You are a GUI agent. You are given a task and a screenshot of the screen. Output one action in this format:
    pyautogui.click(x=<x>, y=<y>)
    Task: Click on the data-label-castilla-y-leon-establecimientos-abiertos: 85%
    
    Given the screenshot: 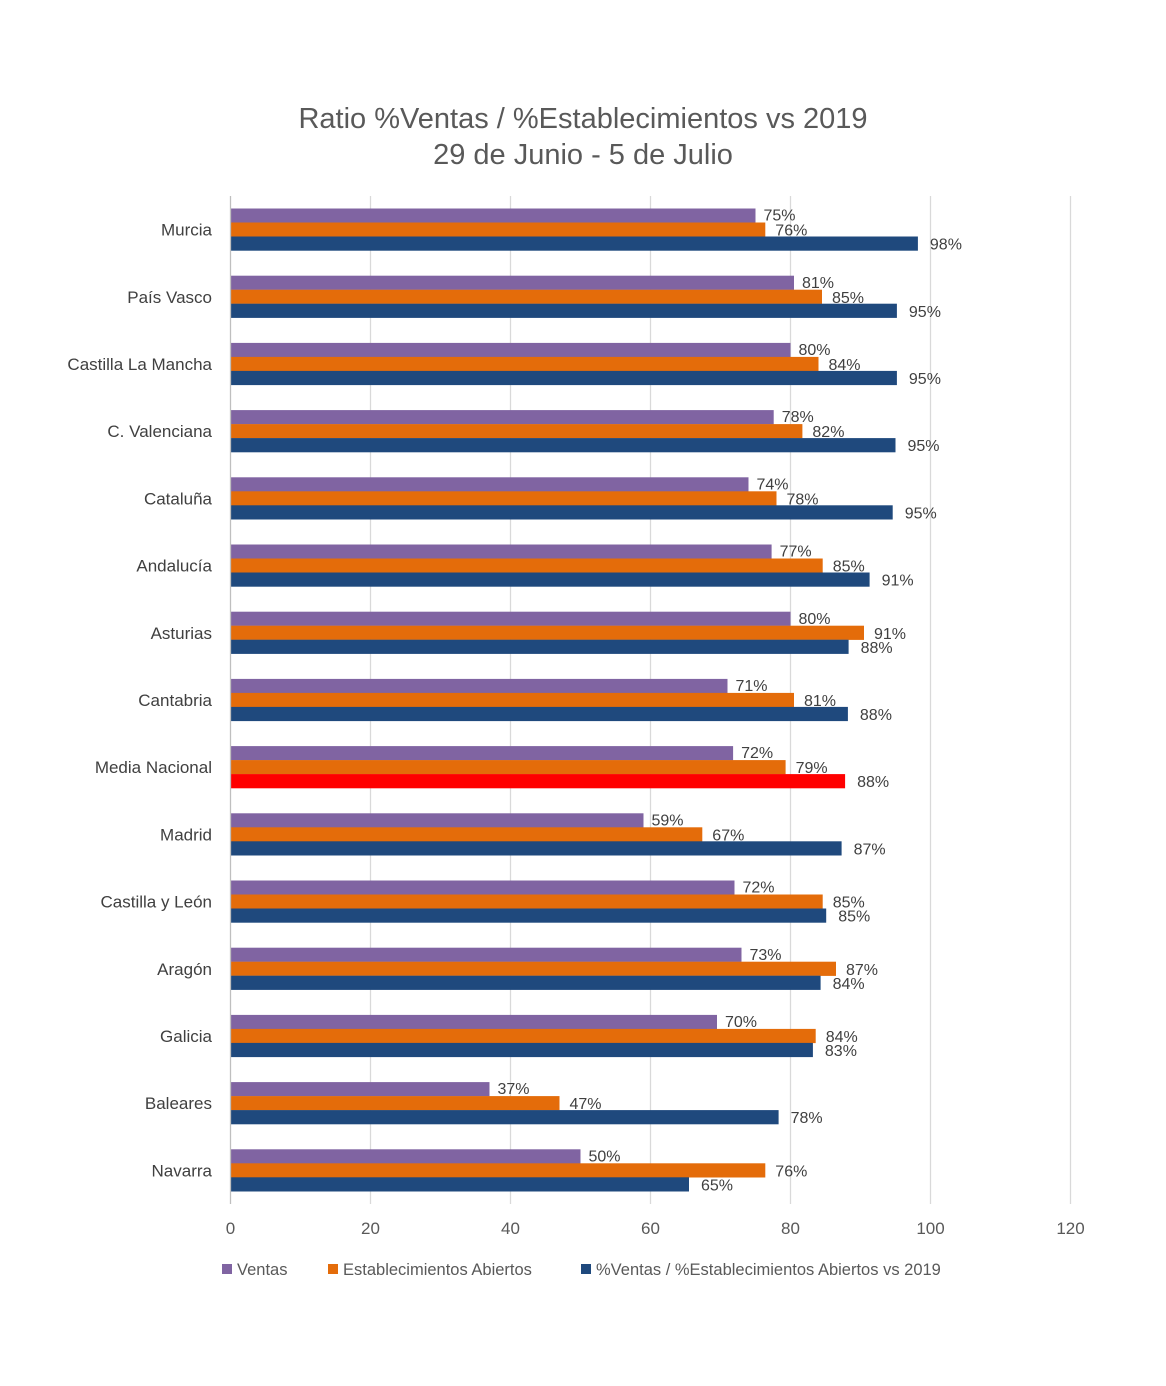 What is the action you would take?
    pyautogui.click(x=849, y=903)
    